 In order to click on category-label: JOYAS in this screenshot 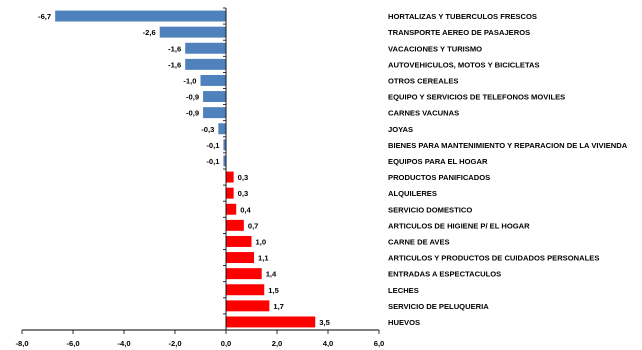, I will do `click(400, 129)`.